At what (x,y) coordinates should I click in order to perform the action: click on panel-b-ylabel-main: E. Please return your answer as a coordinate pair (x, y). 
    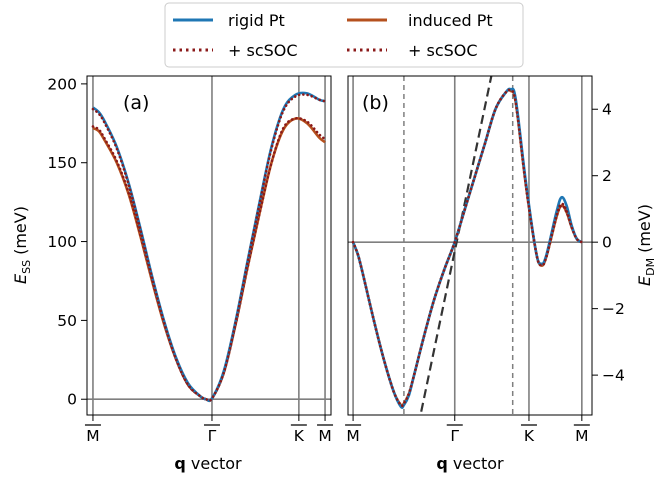
    Looking at the image, I should click on (644, 280).